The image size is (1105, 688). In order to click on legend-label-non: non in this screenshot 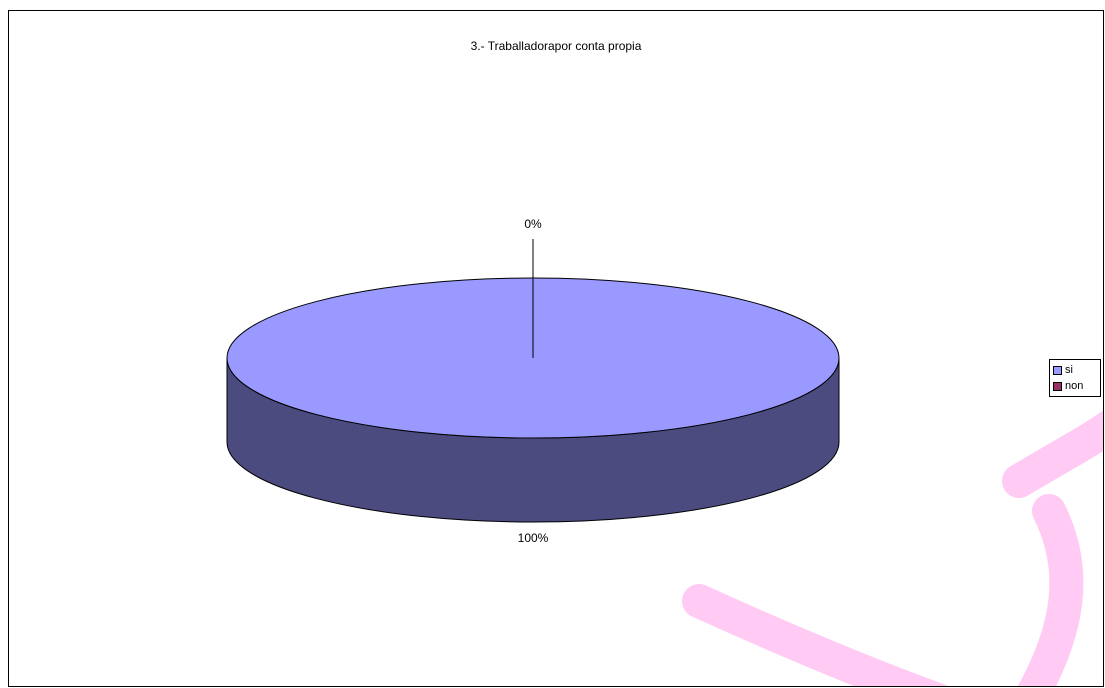, I will do `click(1074, 386)`.